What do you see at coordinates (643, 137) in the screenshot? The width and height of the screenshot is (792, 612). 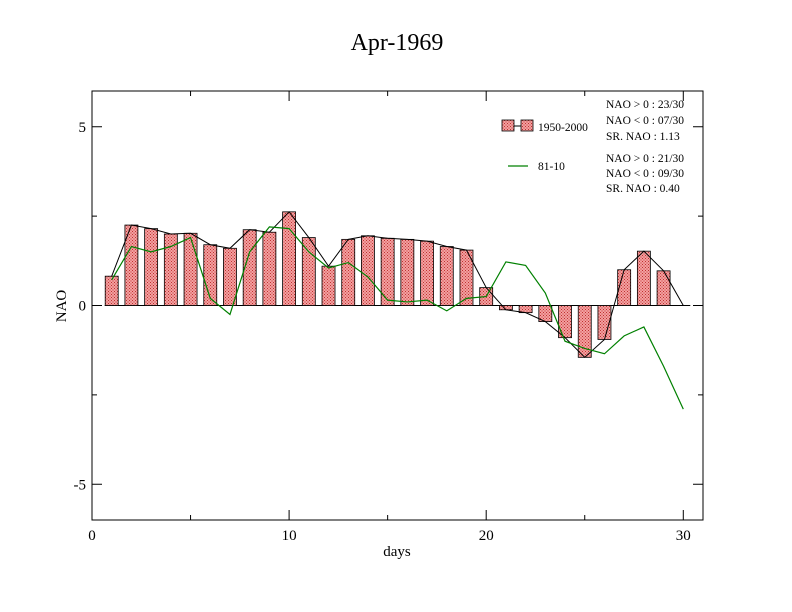 I see `legend-stat-sr-nao-1: SR. NAO : 1.13` at bounding box center [643, 137].